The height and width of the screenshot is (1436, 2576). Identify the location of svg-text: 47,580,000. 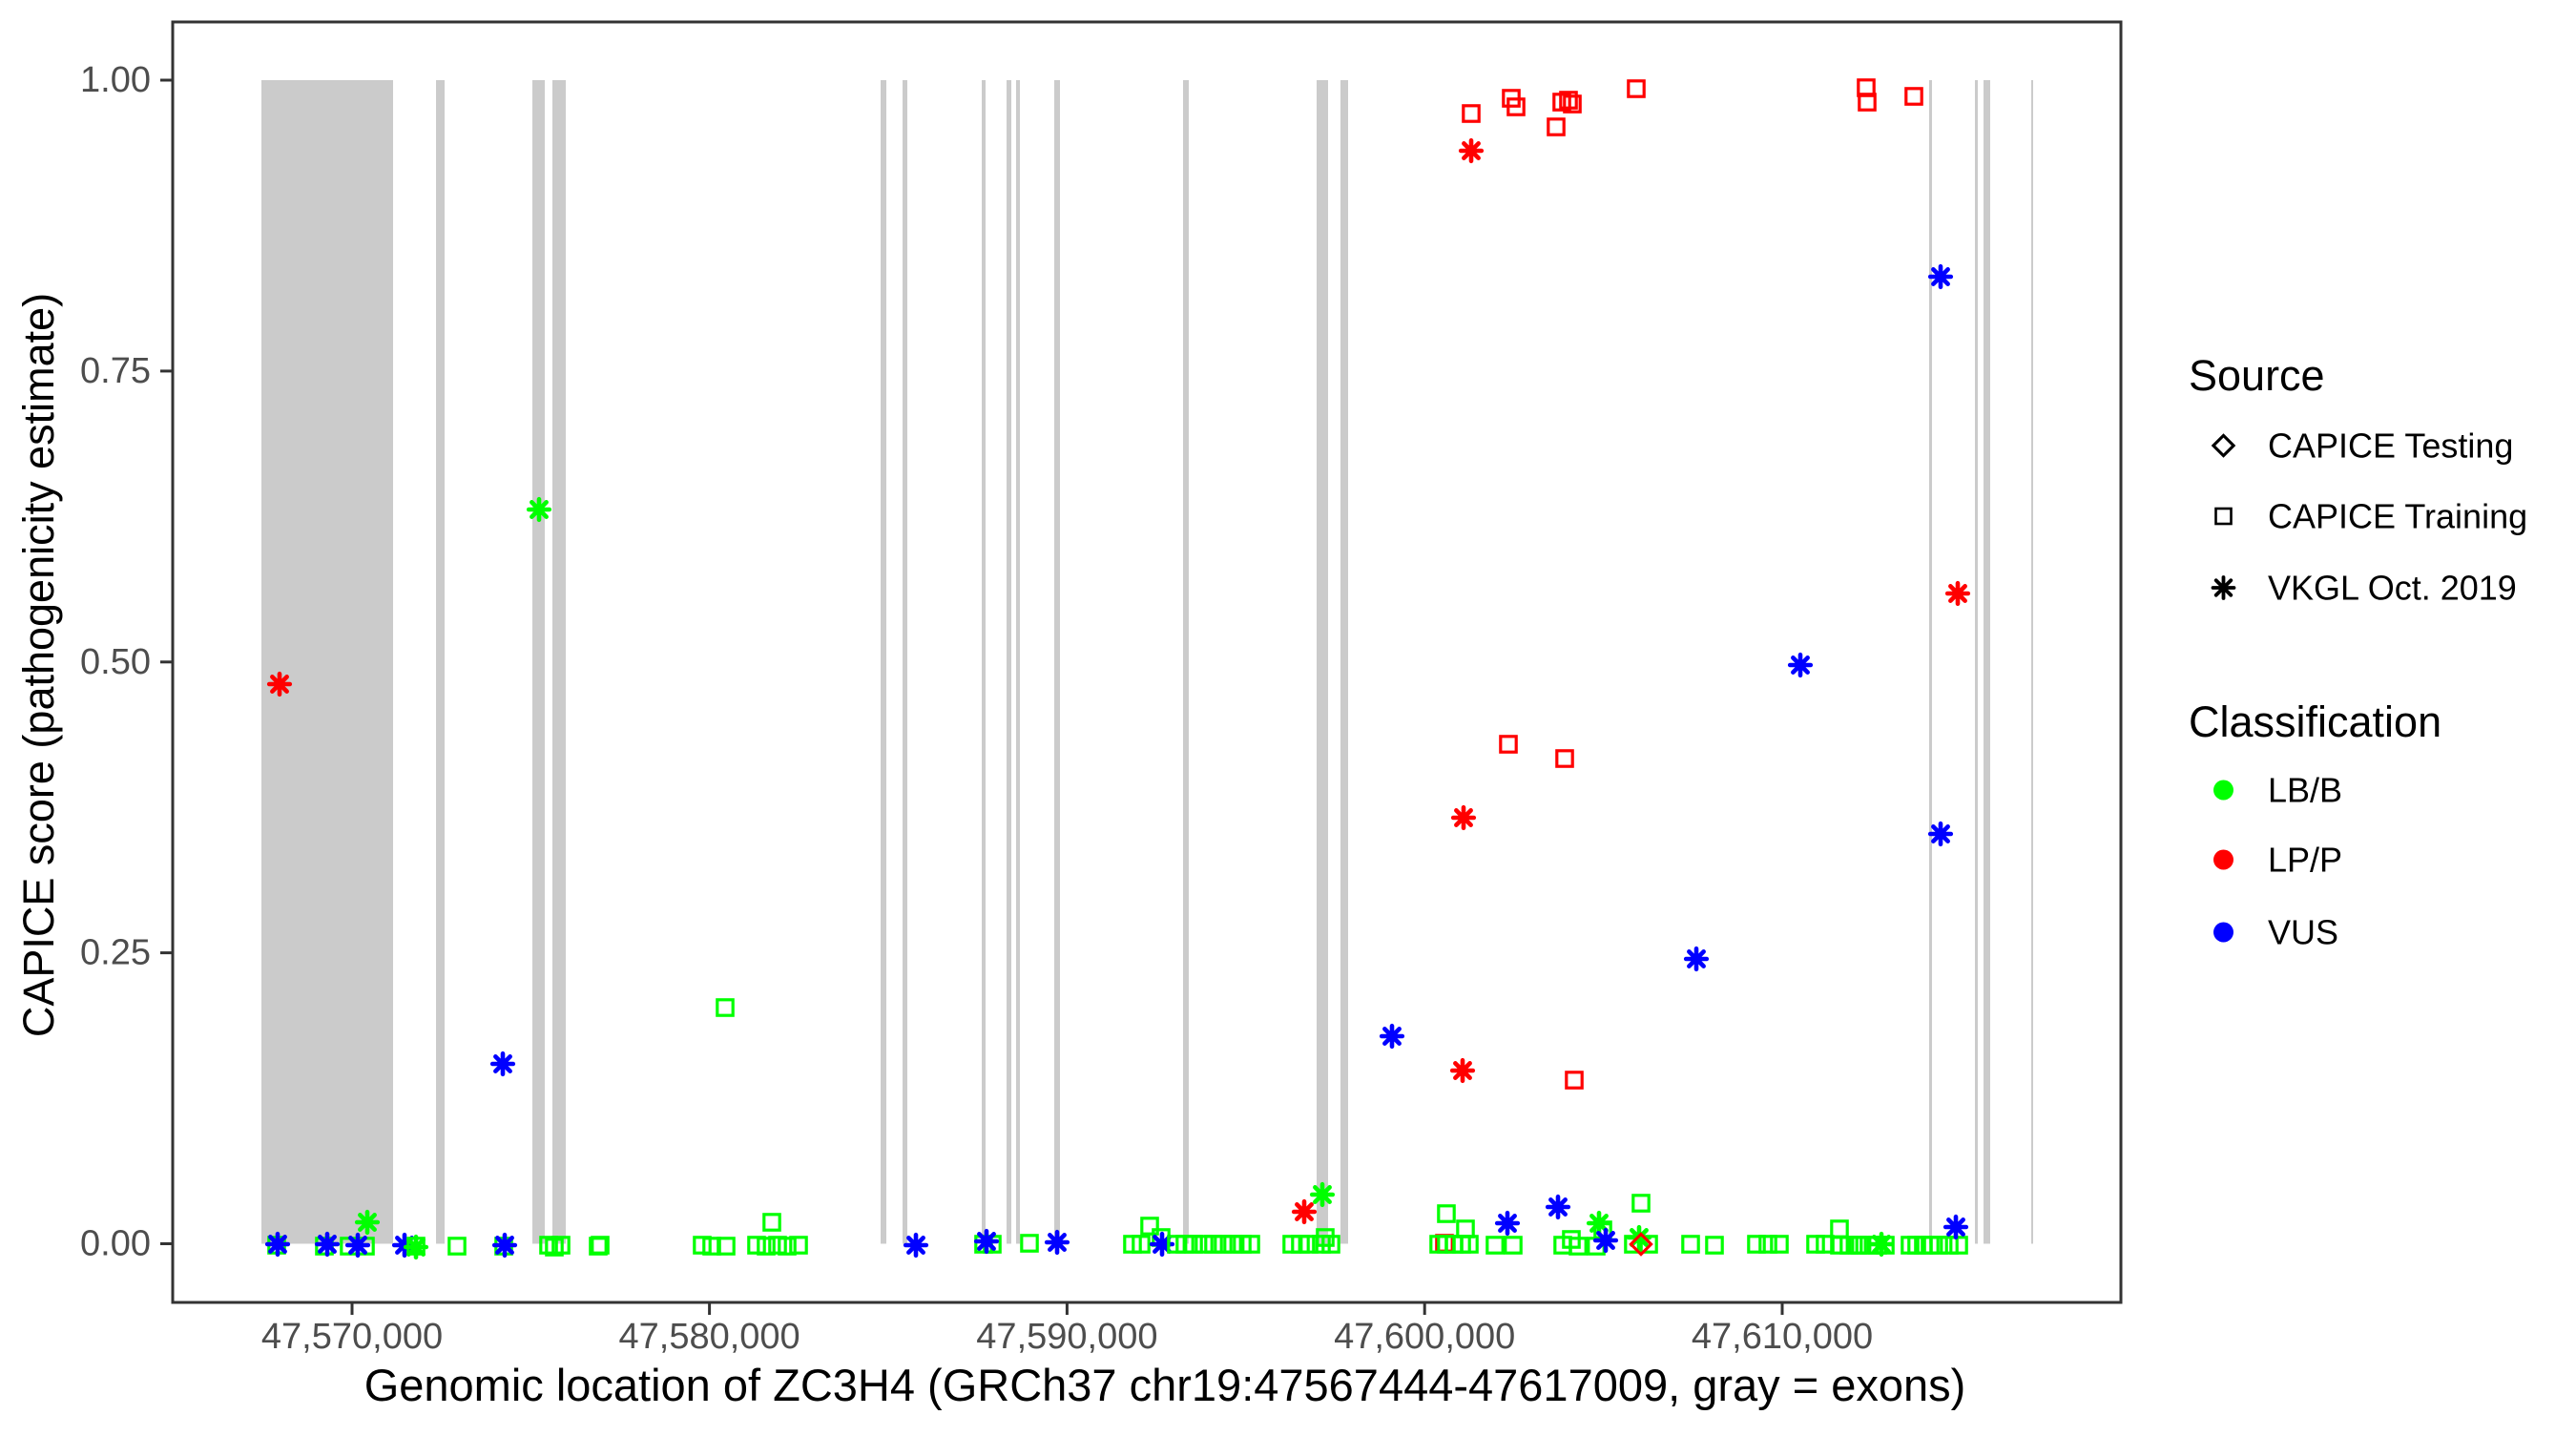
(709, 1337).